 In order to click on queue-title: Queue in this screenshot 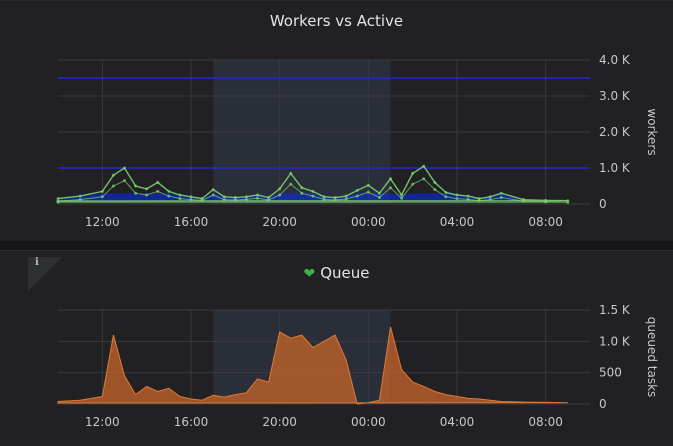, I will do `click(345, 273)`.